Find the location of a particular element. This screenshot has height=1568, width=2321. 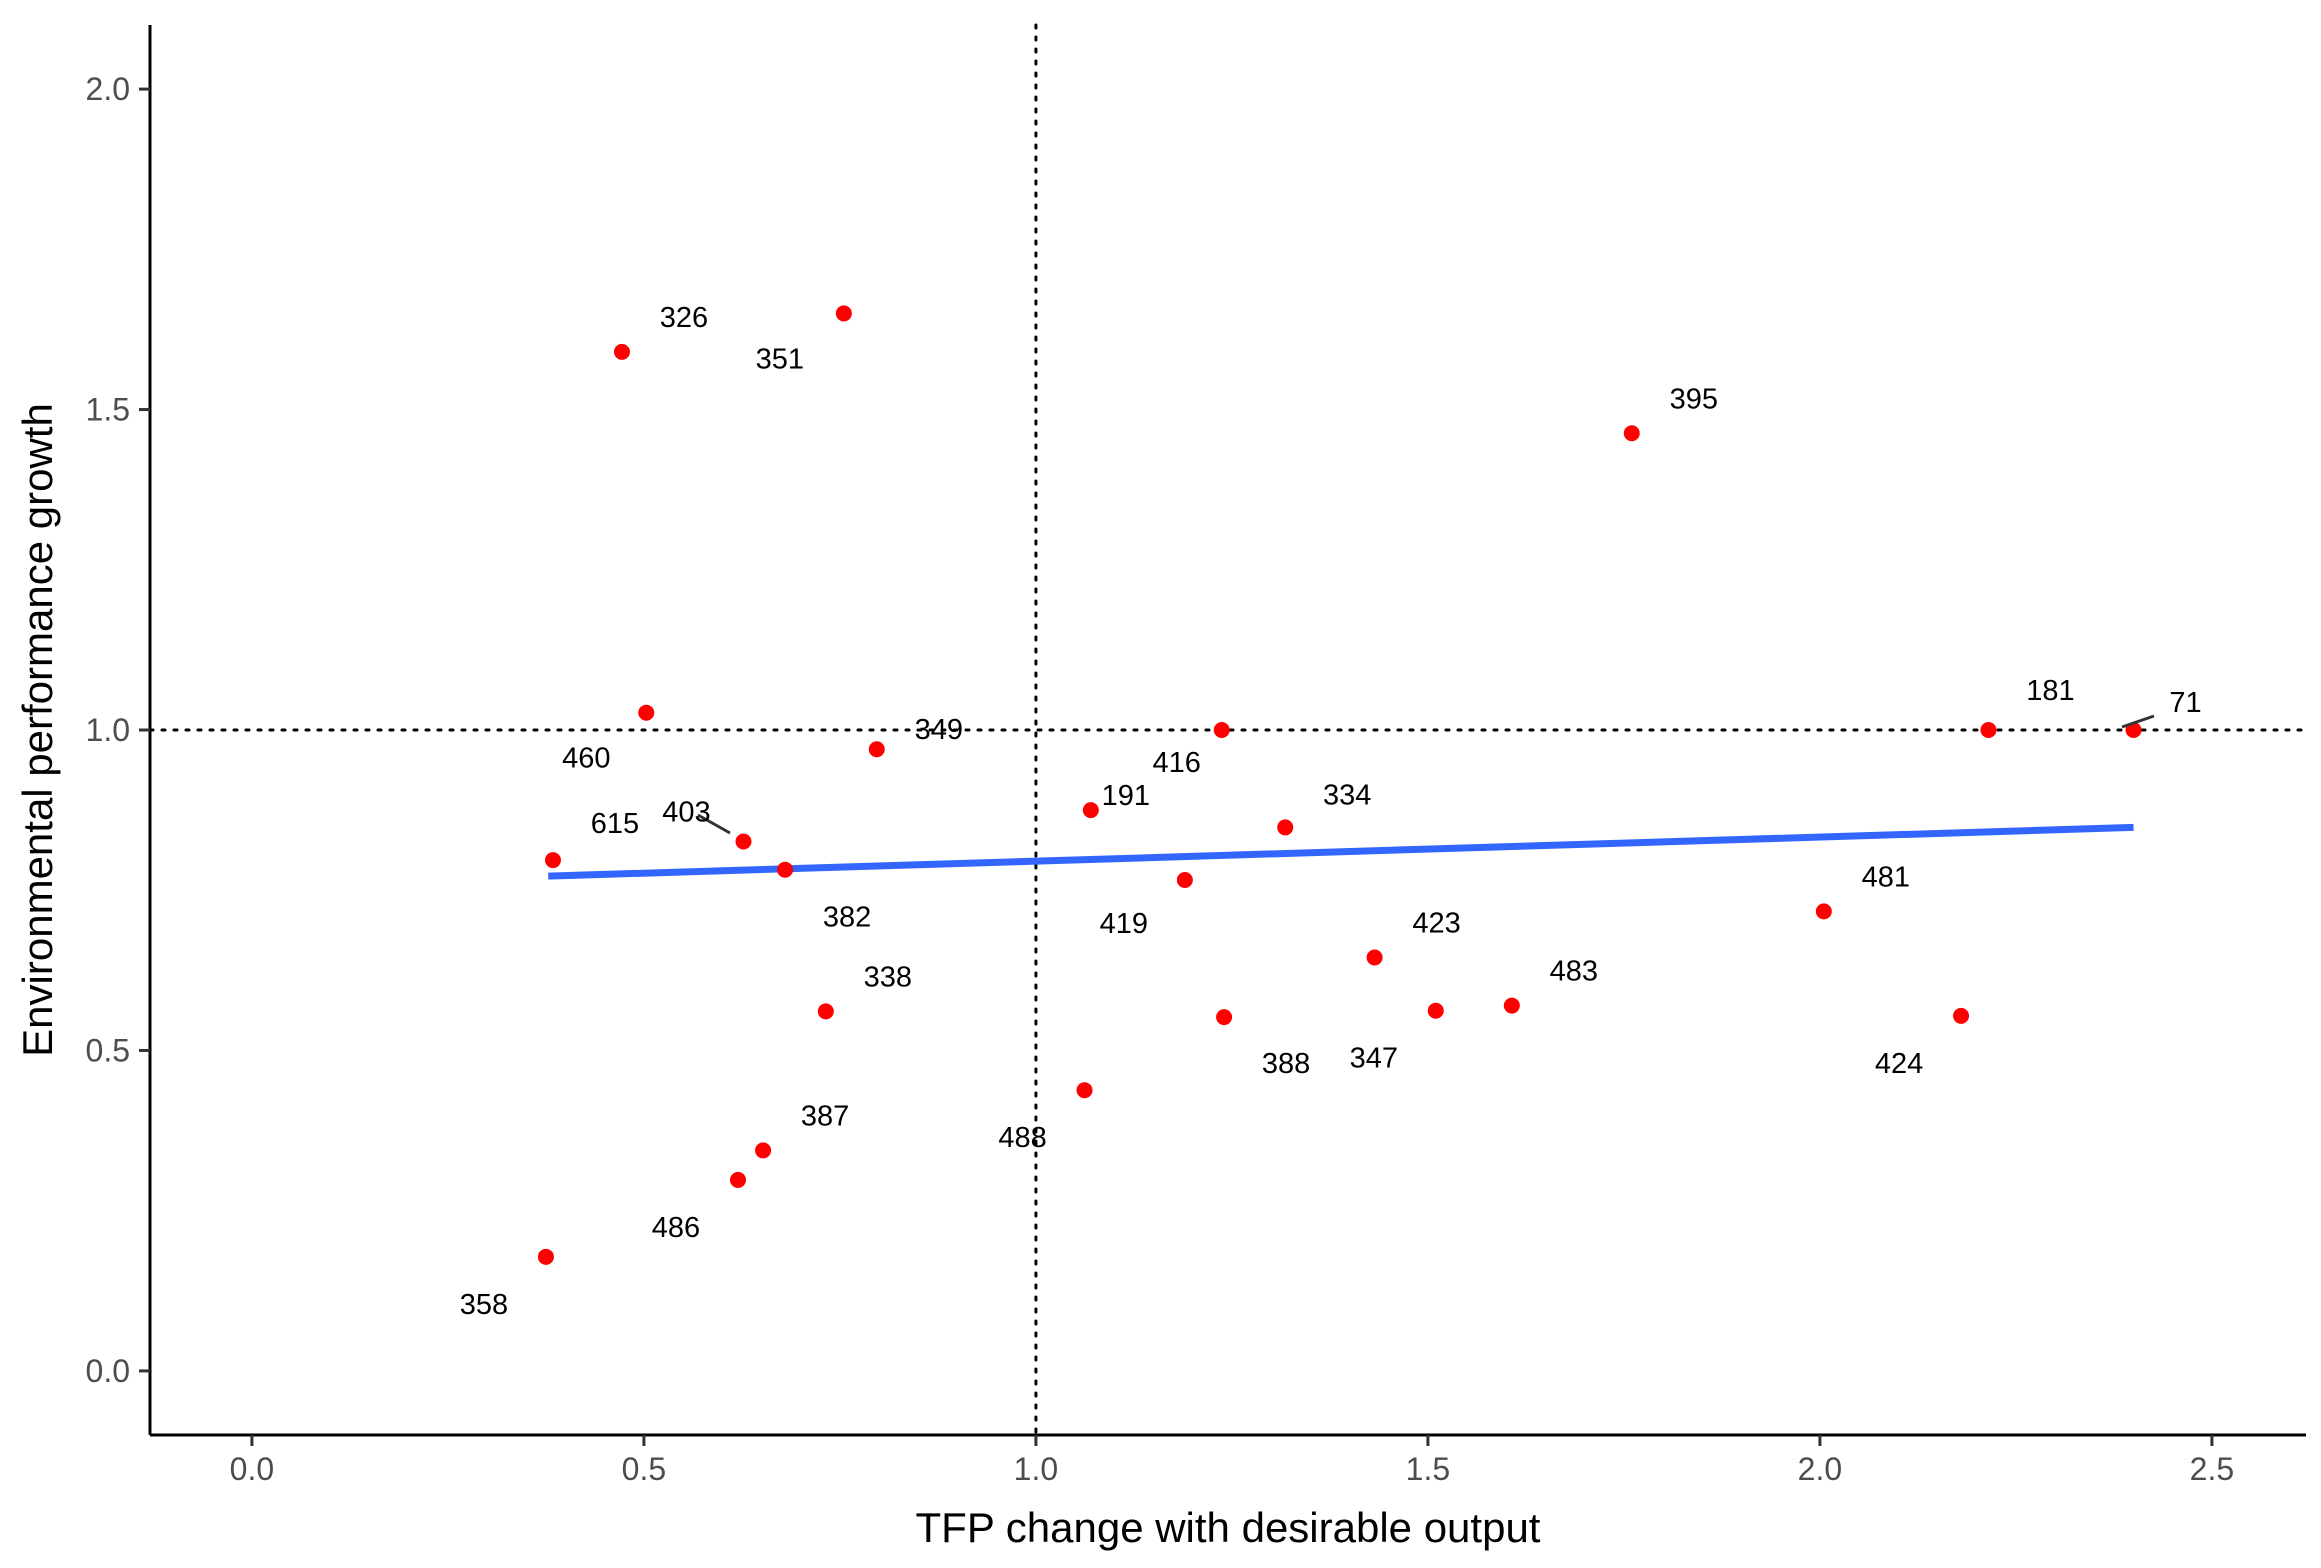

point-label: 481 is located at coordinates (1886, 877).